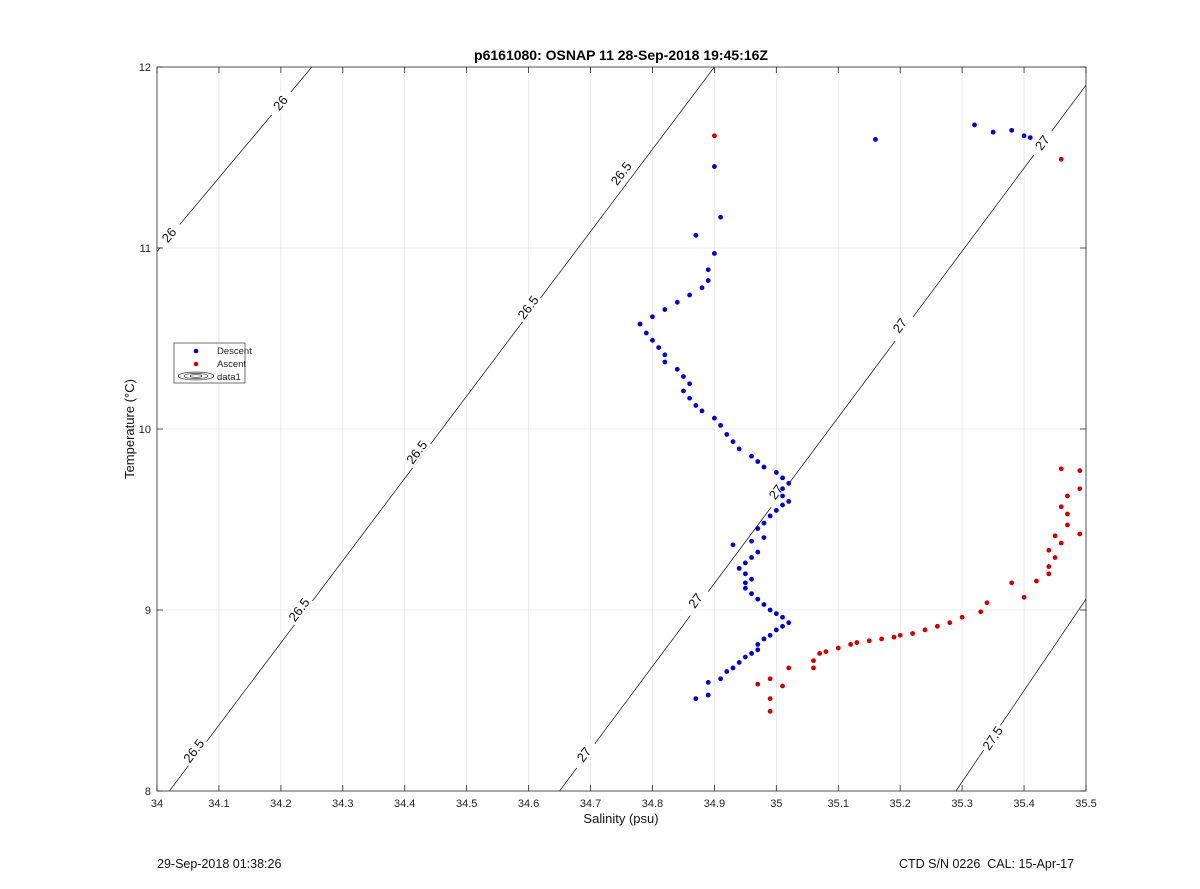  Describe the element at coordinates (129, 429) in the screenshot. I see `y-axis-label: Temperature (°C)` at that location.